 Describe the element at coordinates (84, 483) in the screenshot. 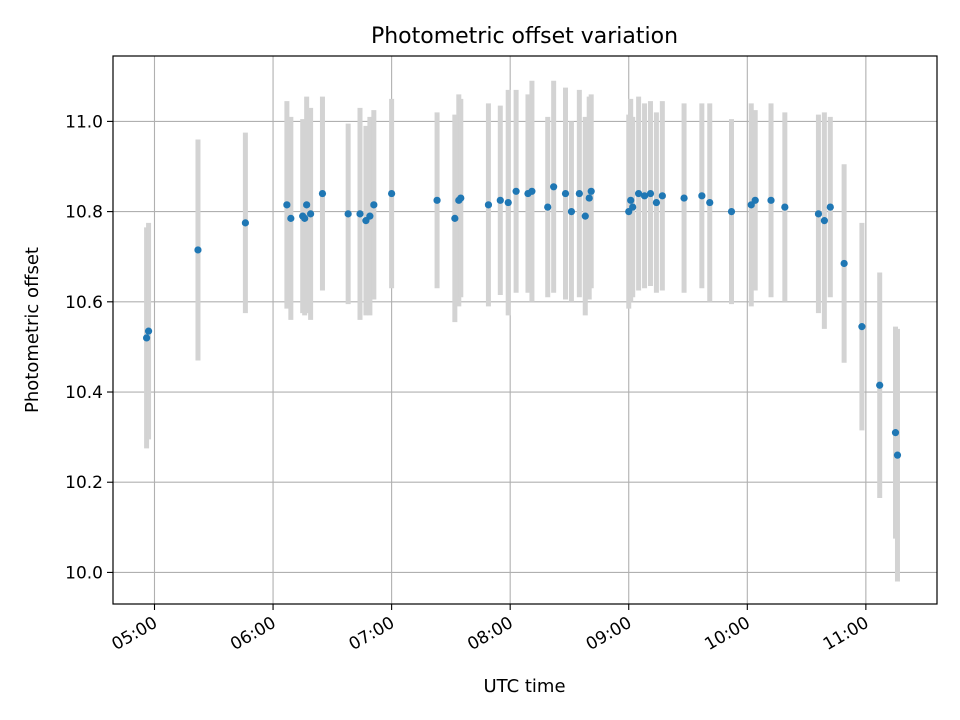

I see `y-tick-label: 10.2` at that location.